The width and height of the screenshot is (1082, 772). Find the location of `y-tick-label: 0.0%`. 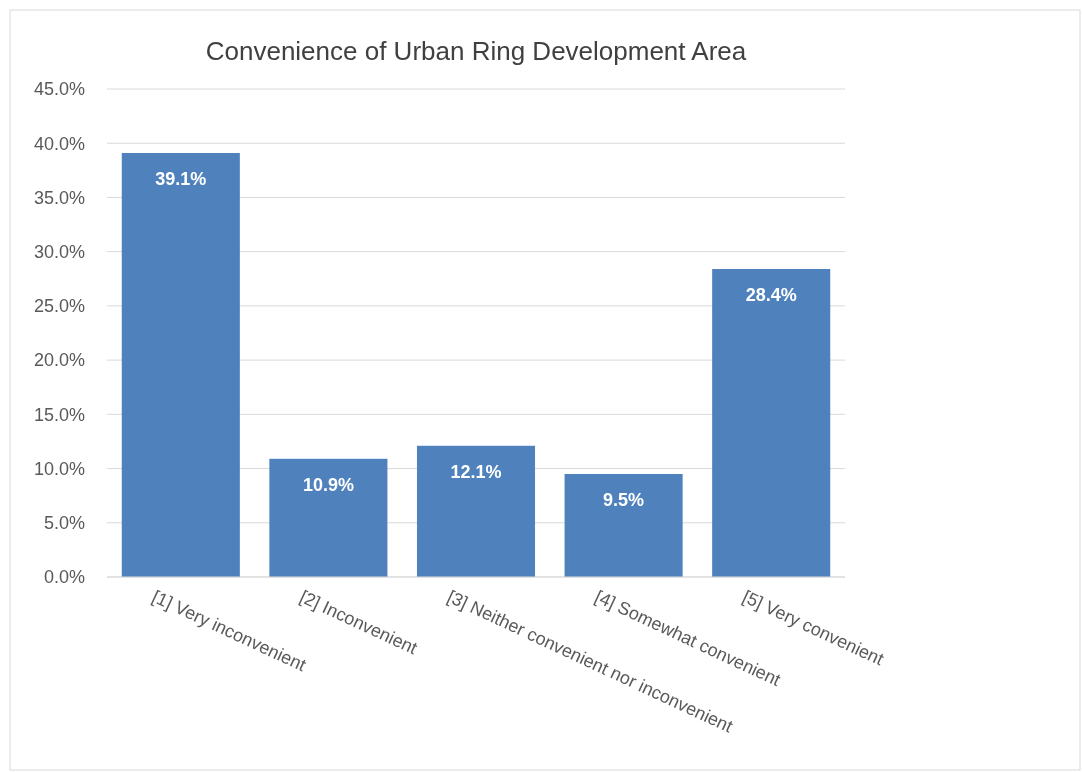

y-tick-label: 0.0% is located at coordinates (64, 577).